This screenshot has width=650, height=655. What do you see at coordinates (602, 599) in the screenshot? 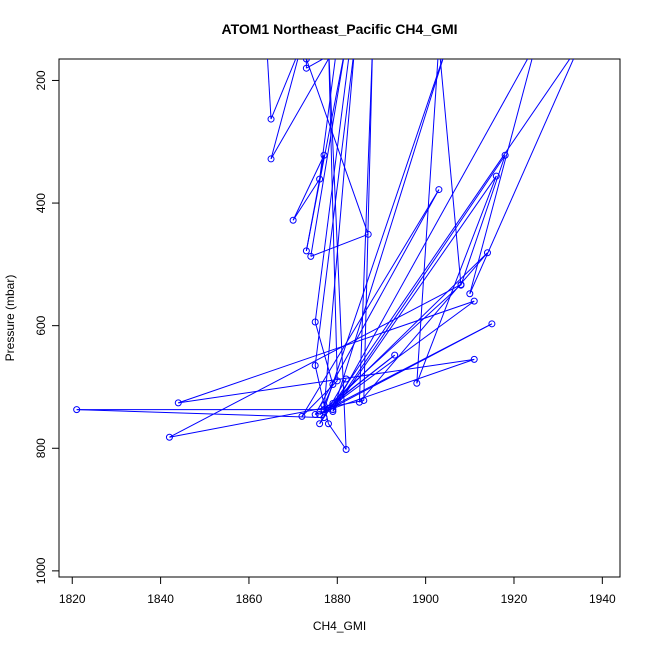
I see `x-tick-label: 1940` at bounding box center [602, 599].